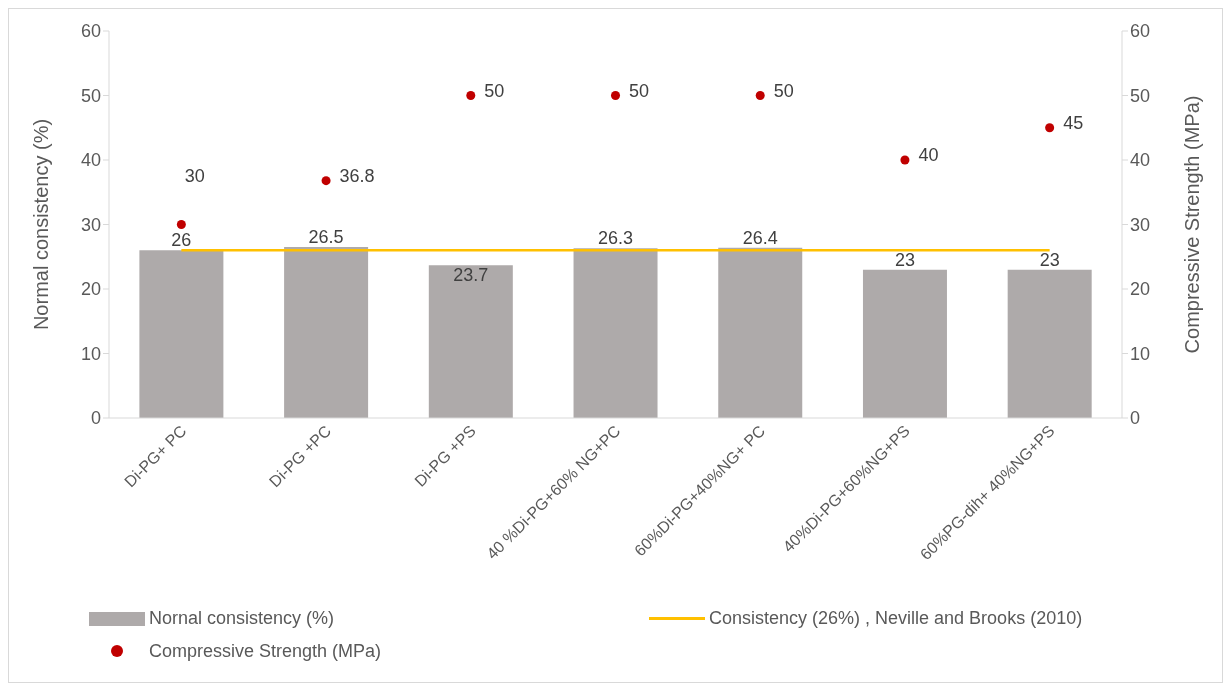 The width and height of the screenshot is (1231, 691). I want to click on data-label: 26.3, so click(616, 238).